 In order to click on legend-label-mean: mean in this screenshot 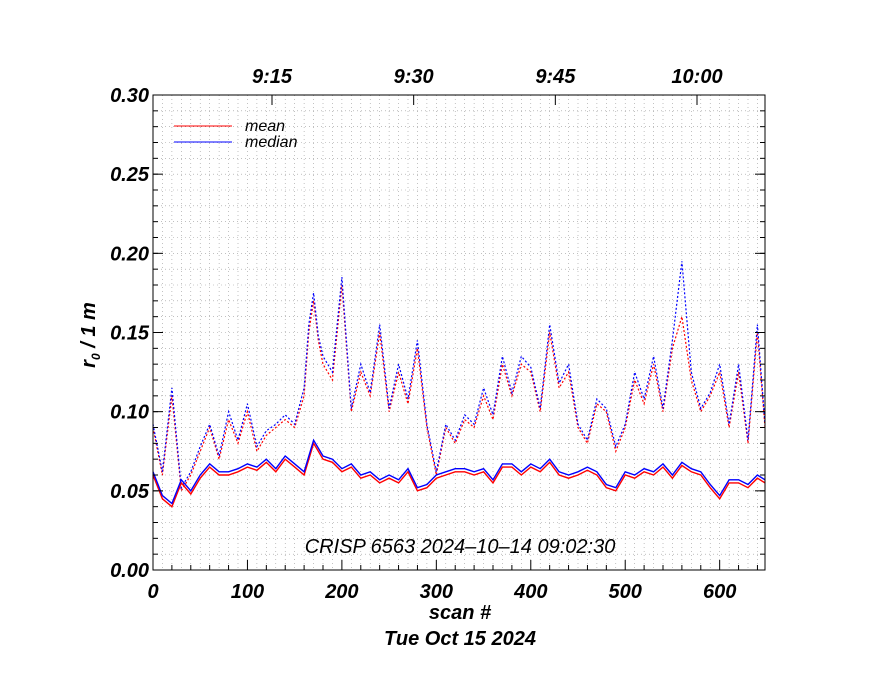, I will do `click(265, 126)`.